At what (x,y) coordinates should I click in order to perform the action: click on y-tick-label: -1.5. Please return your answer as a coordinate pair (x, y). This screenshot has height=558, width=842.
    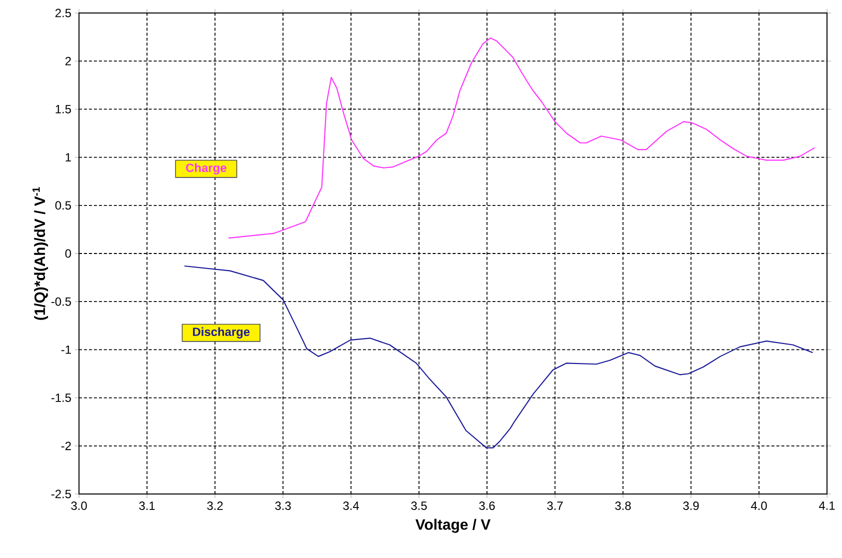
    Looking at the image, I should click on (61, 398).